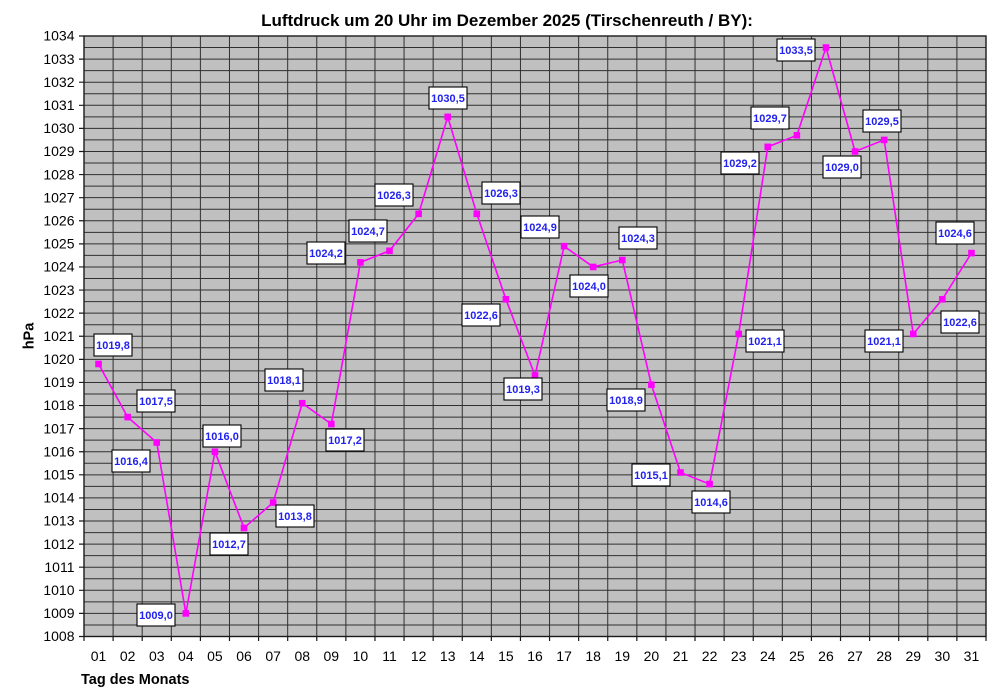 This screenshot has height=698, width=1000. What do you see at coordinates (638, 239) in the screenshot?
I see `svg-text: 1024,3` at bounding box center [638, 239].